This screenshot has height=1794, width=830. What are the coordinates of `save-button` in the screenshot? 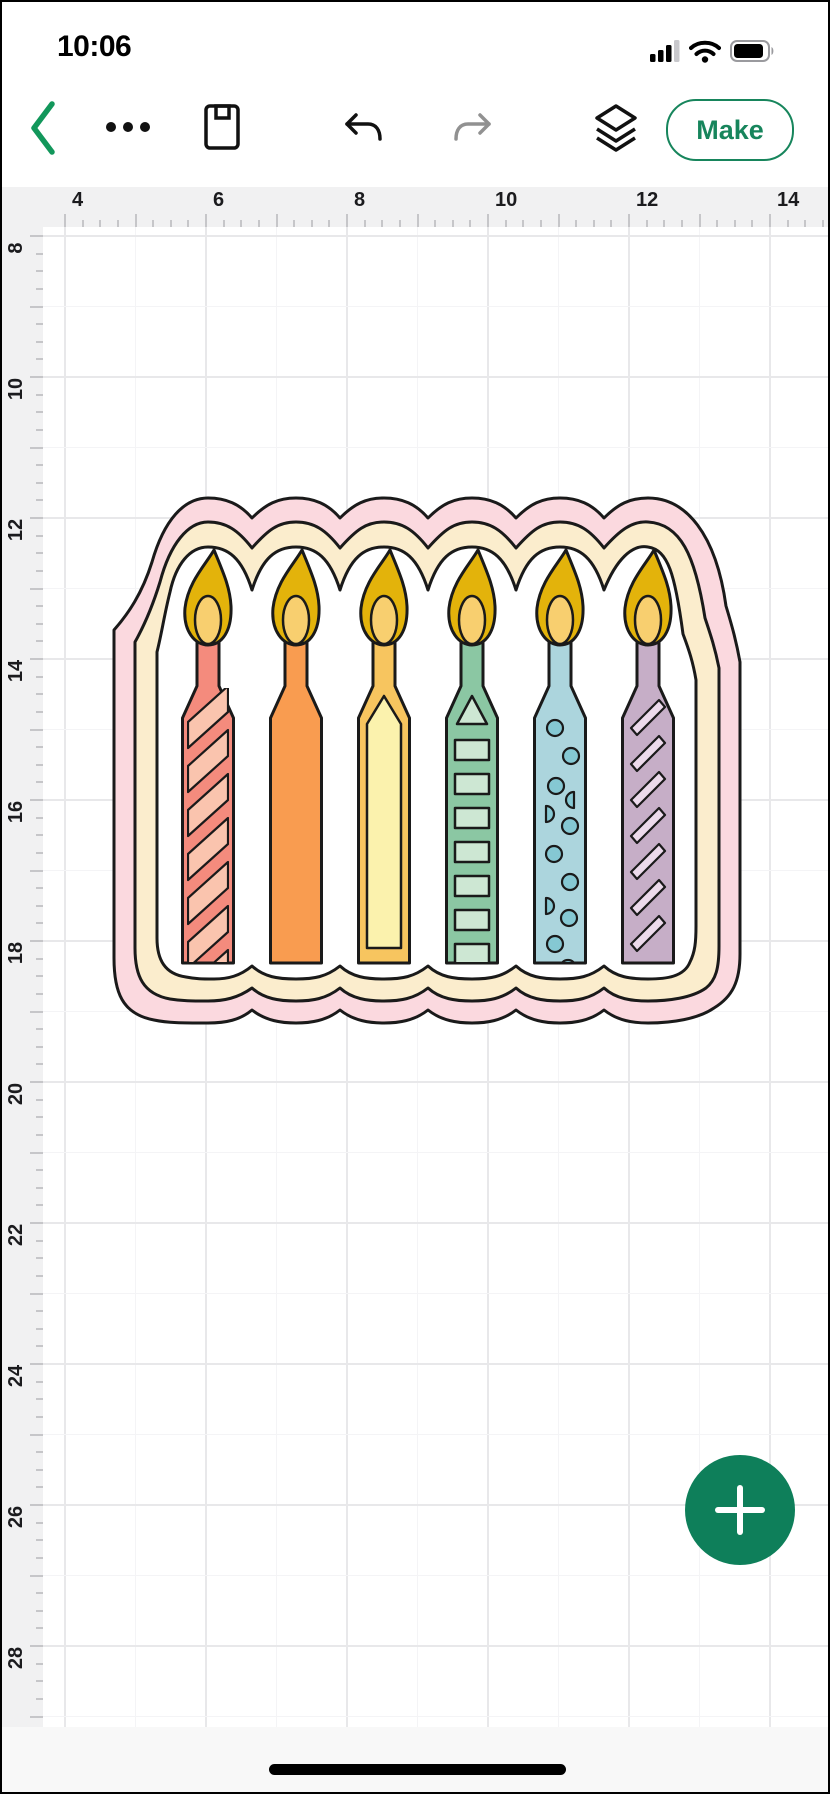 It's located at (222, 127).